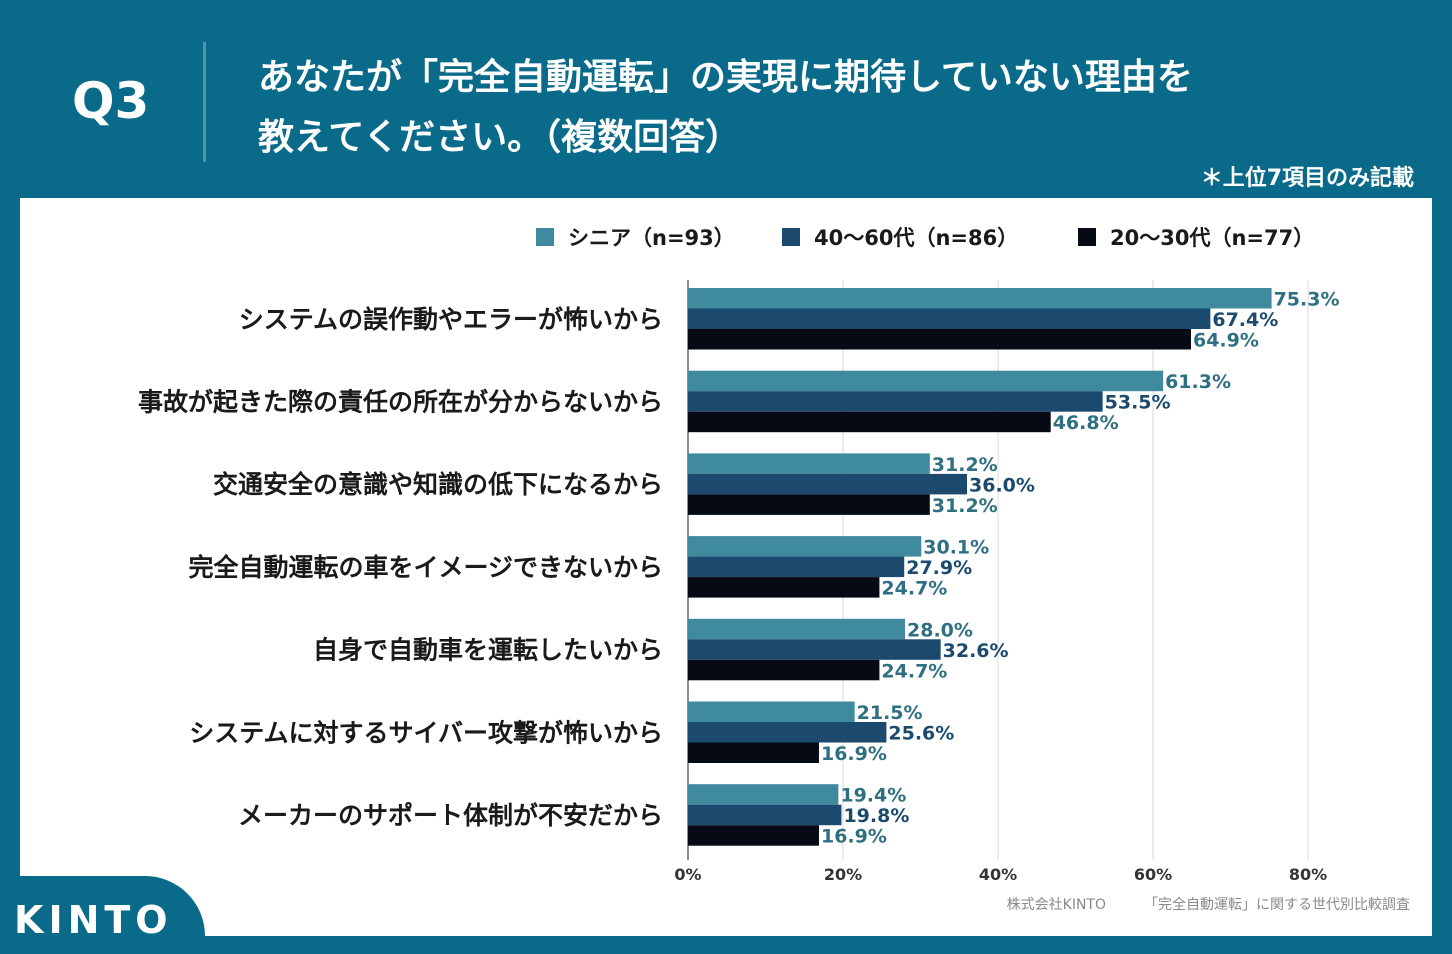  I want to click on value-label: 25.6%, so click(921, 734).